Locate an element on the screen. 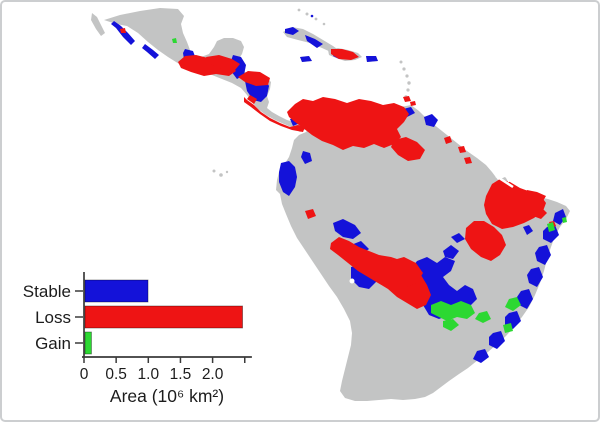 The width and height of the screenshot is (600, 422). gain-patch-ne-coast is located at coordinates (551, 227).